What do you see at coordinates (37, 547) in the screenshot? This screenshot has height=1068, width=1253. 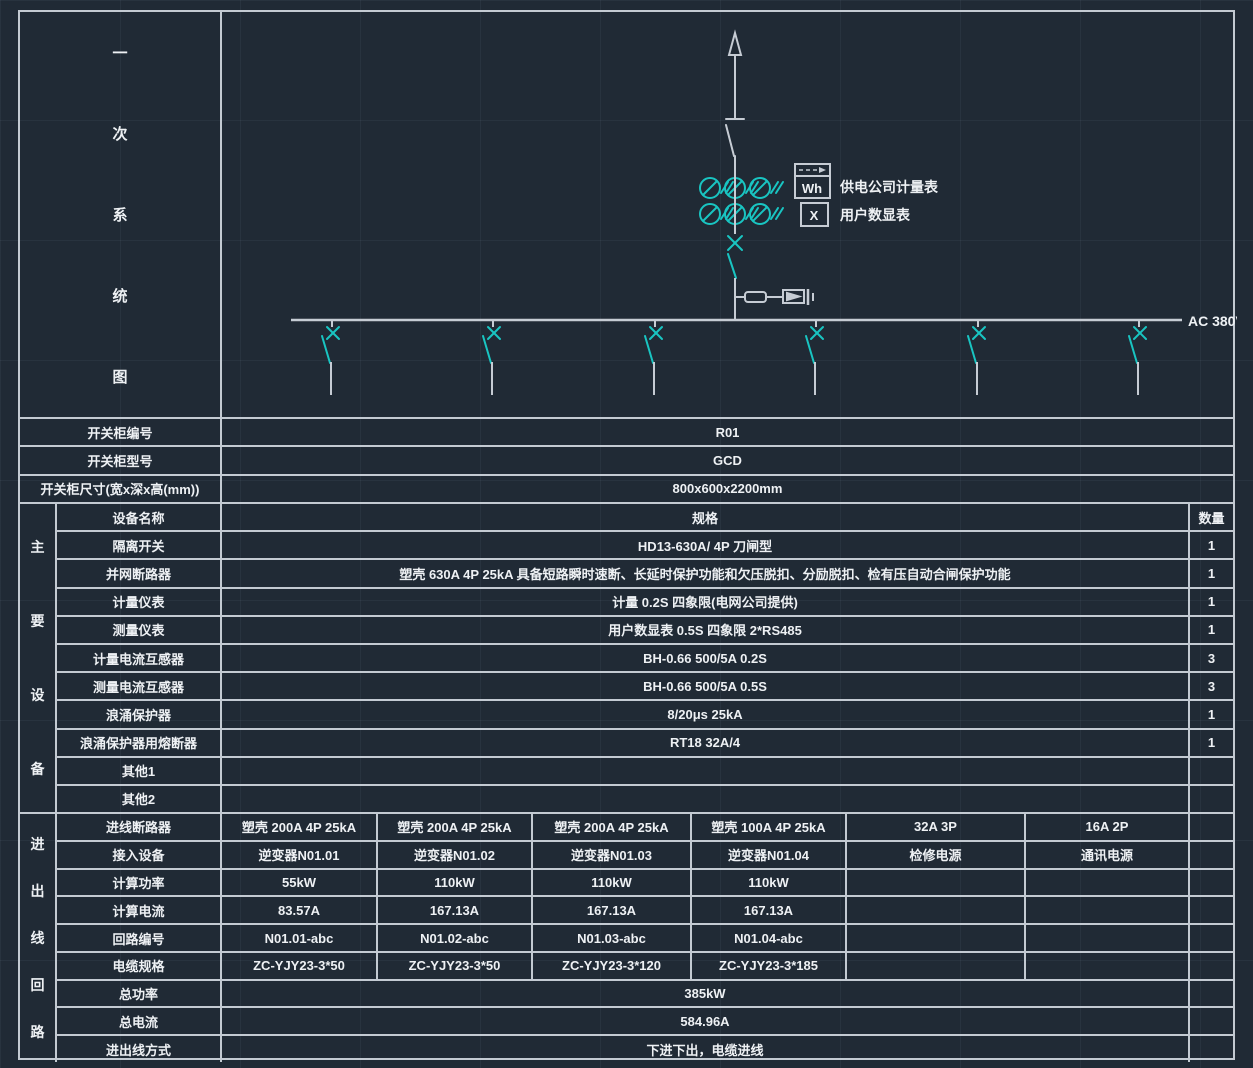 I see `title-char: 主` at bounding box center [37, 547].